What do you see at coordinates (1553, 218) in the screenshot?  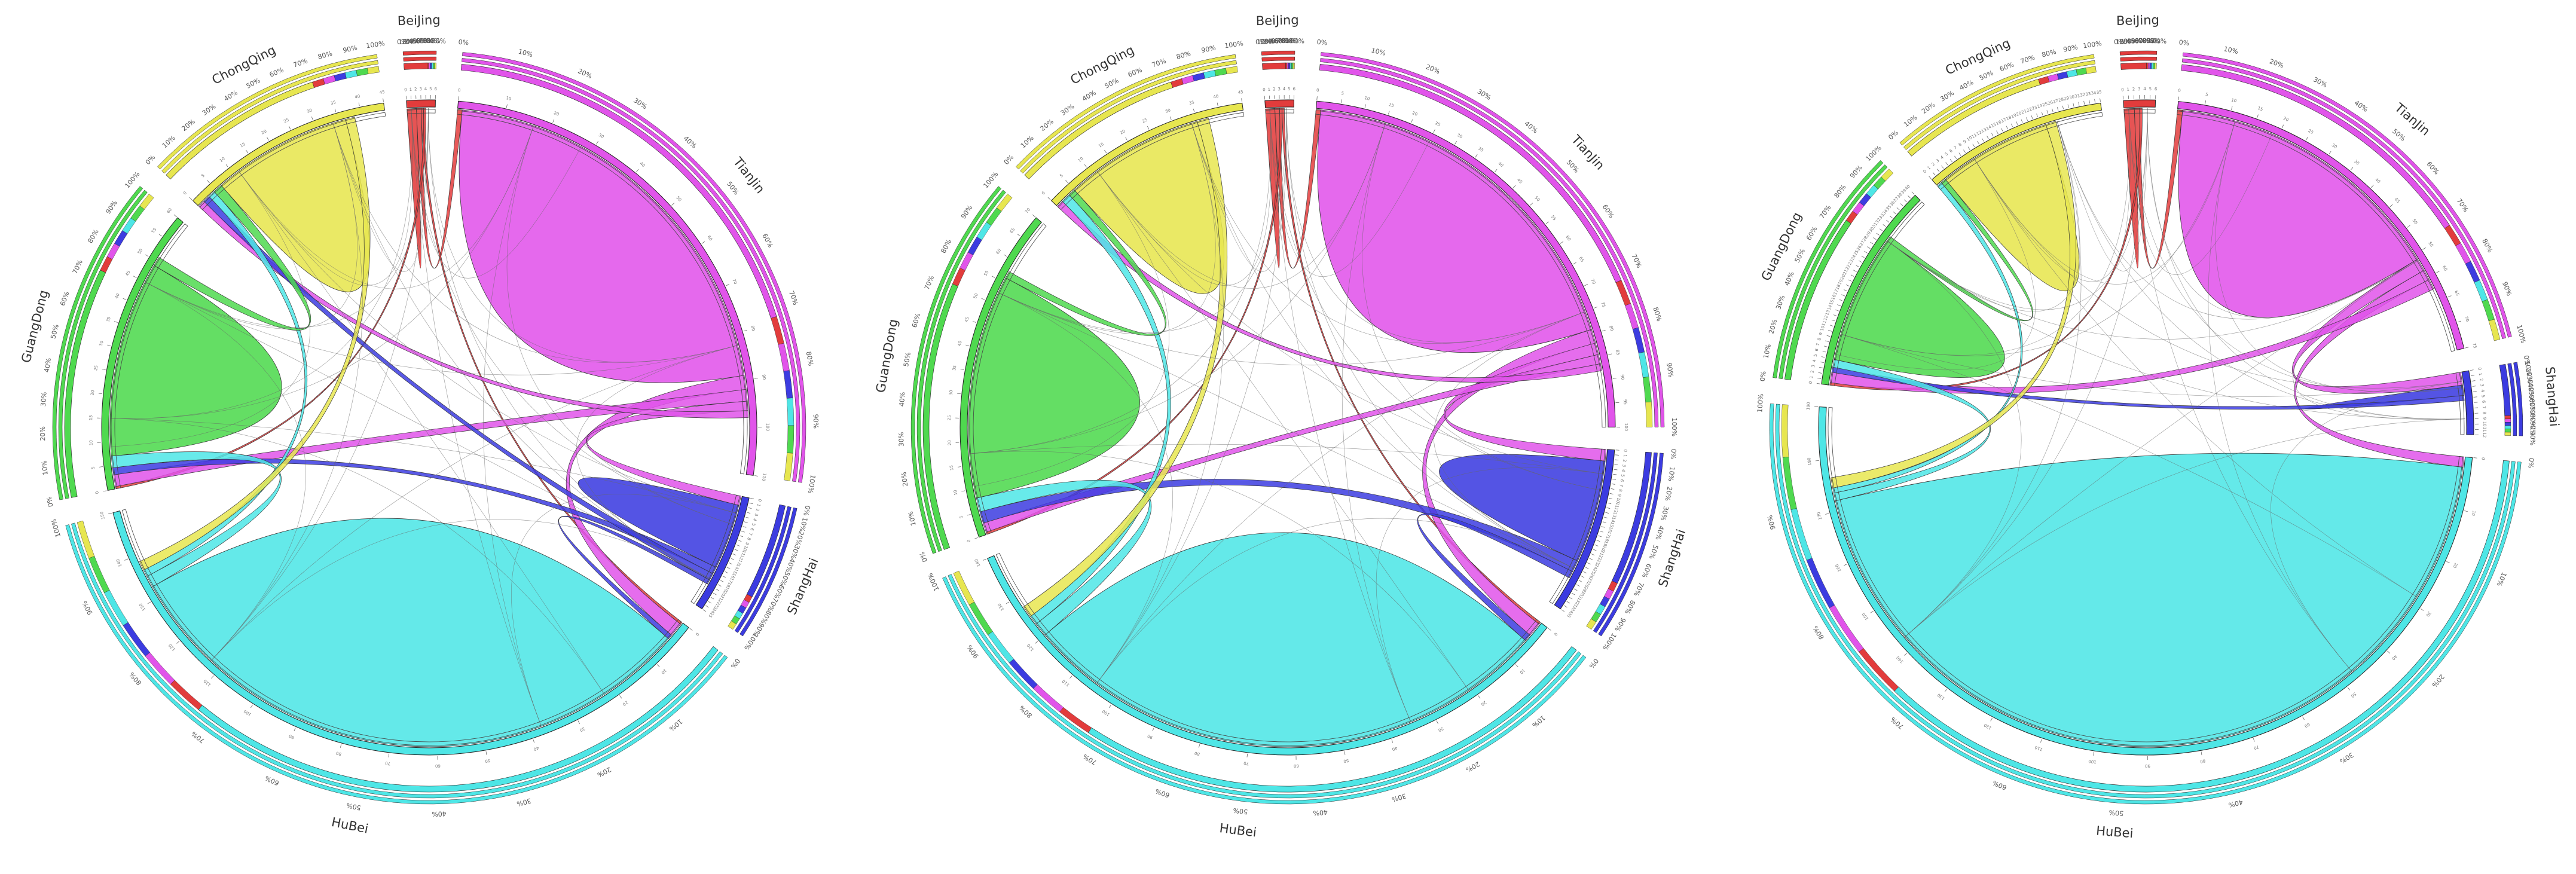 I see `sector-tick-label: 55` at bounding box center [1553, 218].